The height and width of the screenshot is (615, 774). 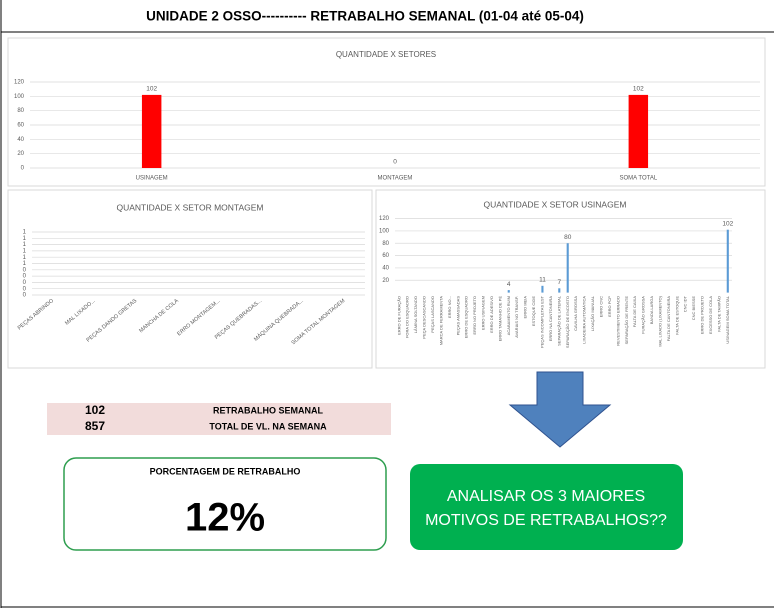 I want to click on x-tick-label: ERRO TAMANHO DE PÉ, so click(x=499, y=319).